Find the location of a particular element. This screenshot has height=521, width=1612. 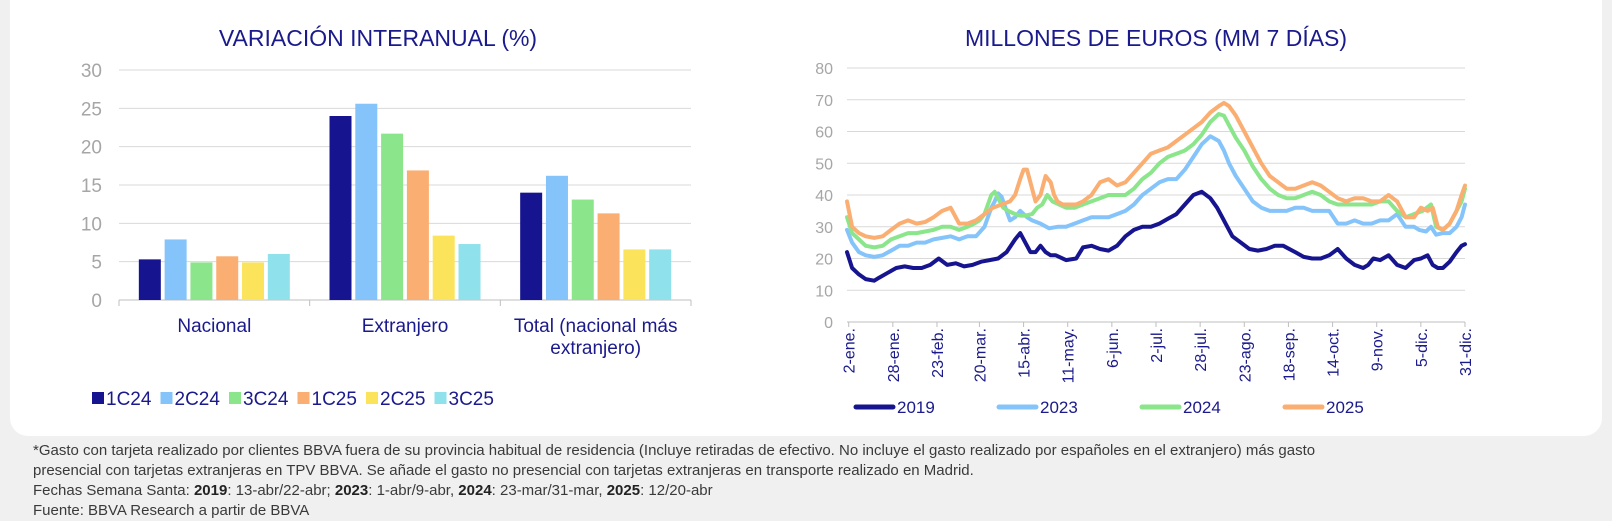

bar-1c25-total-nacional-m-s-extranjero is located at coordinates (608, 256).